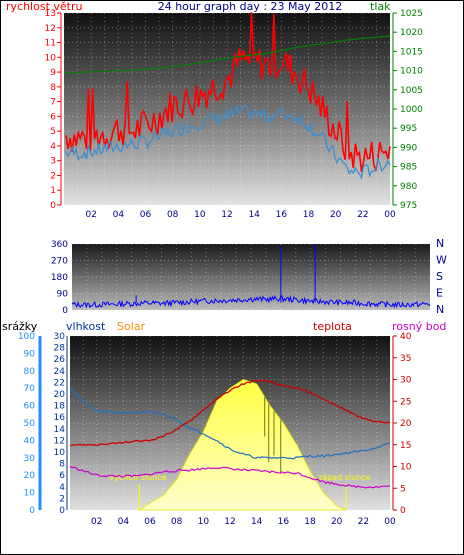 The image size is (464, 555). Describe the element at coordinates (53, 103) in the screenshot. I see `left-tick-label: 7` at that location.